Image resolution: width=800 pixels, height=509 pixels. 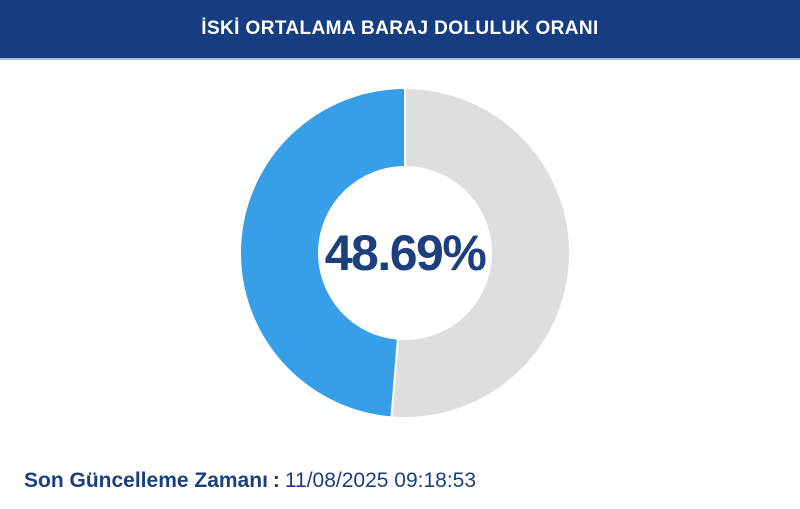 I want to click on header-bar: İSKİ ORTALAMA BARAJ DOLULUK ORANI, so click(x=400, y=30).